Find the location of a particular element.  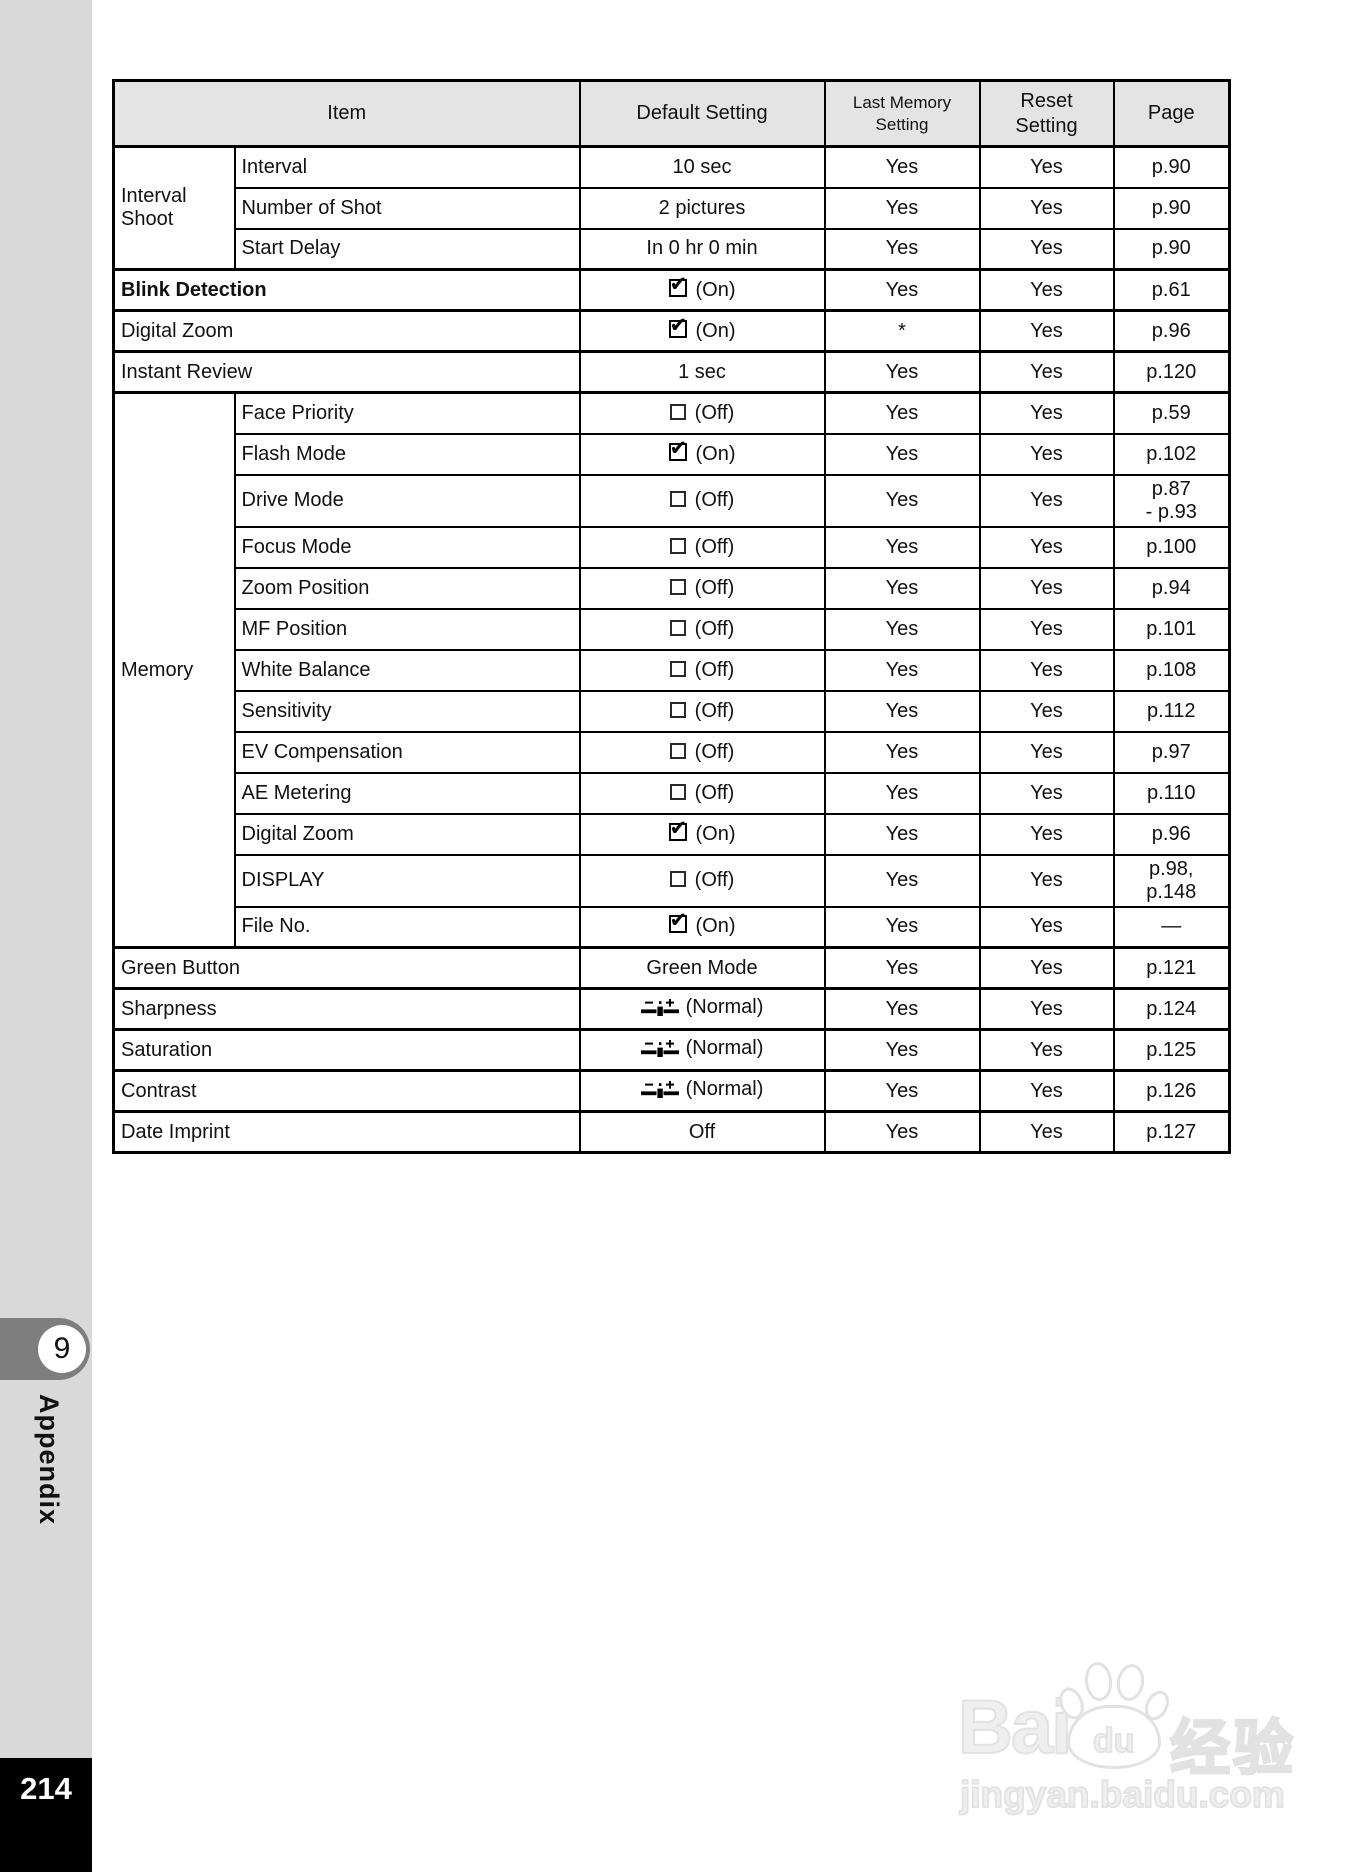

watermark-brand-cn-text: 经验 is located at coordinates (1232, 1749).